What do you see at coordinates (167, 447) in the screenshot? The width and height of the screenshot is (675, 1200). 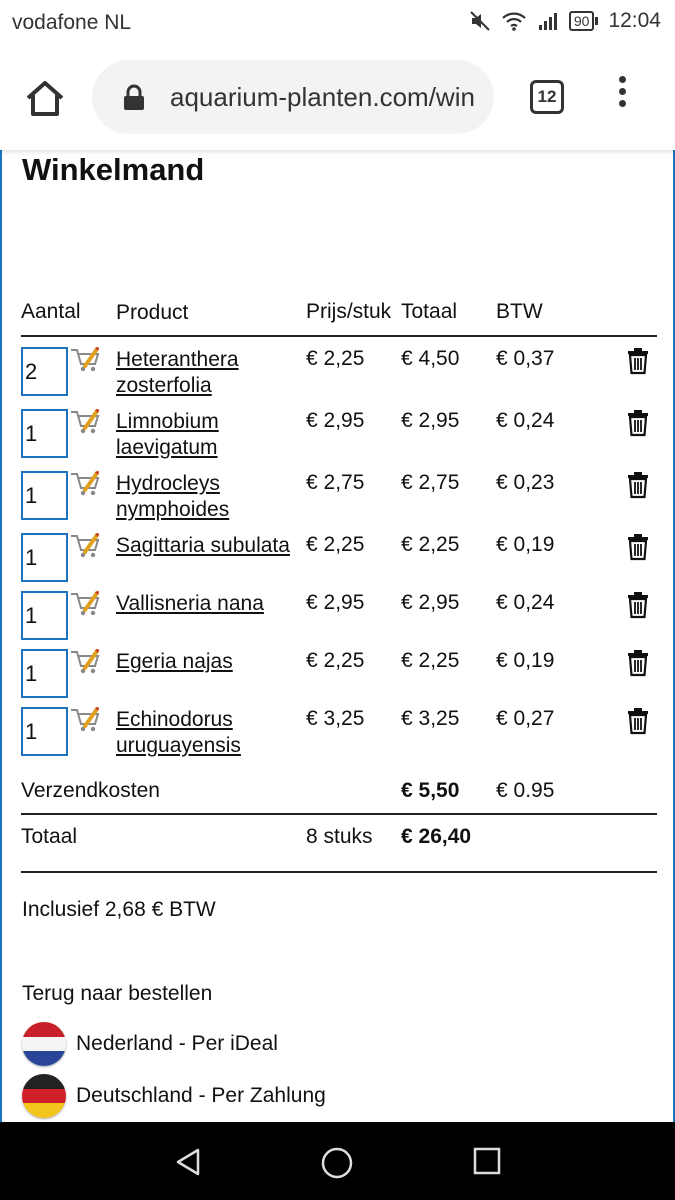 I see `product-name-line2: laevigatum` at bounding box center [167, 447].